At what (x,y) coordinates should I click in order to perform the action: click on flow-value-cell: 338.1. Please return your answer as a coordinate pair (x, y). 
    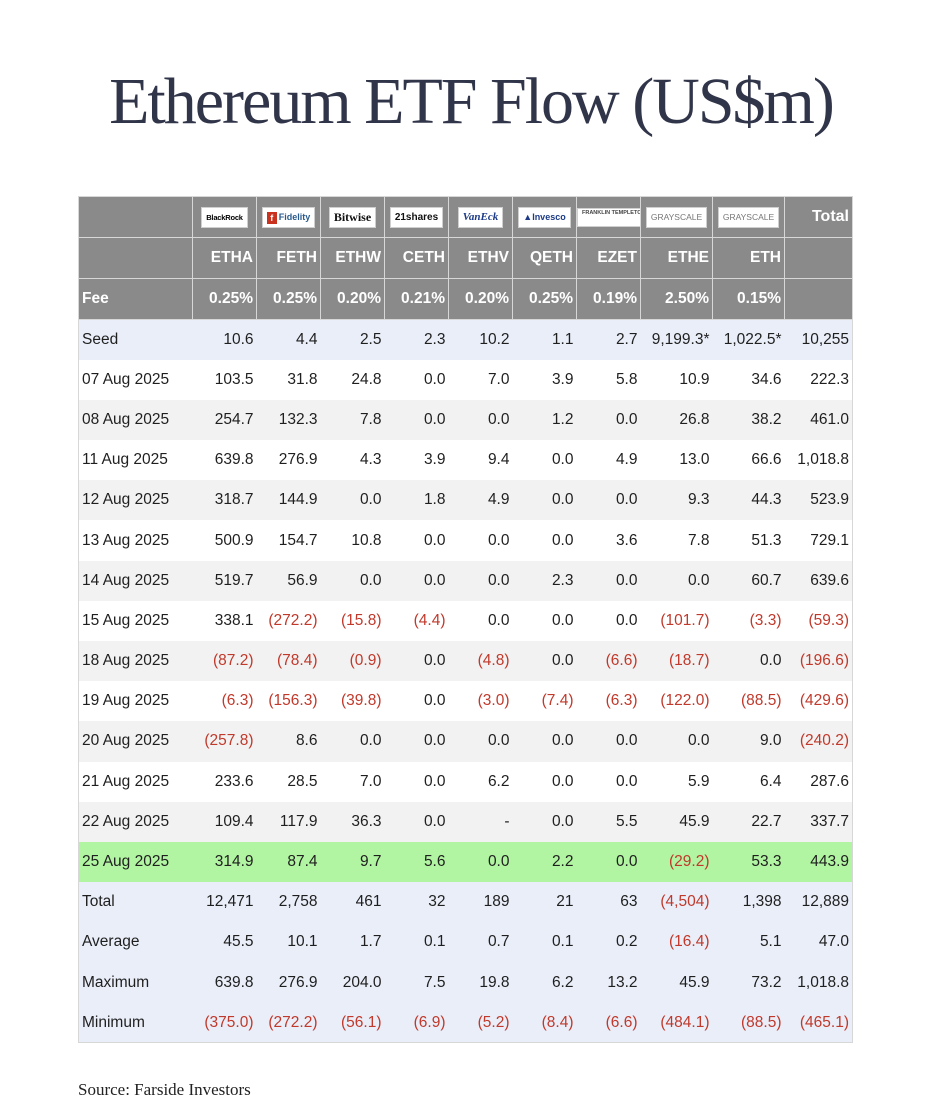
    Looking at the image, I should click on (224, 620).